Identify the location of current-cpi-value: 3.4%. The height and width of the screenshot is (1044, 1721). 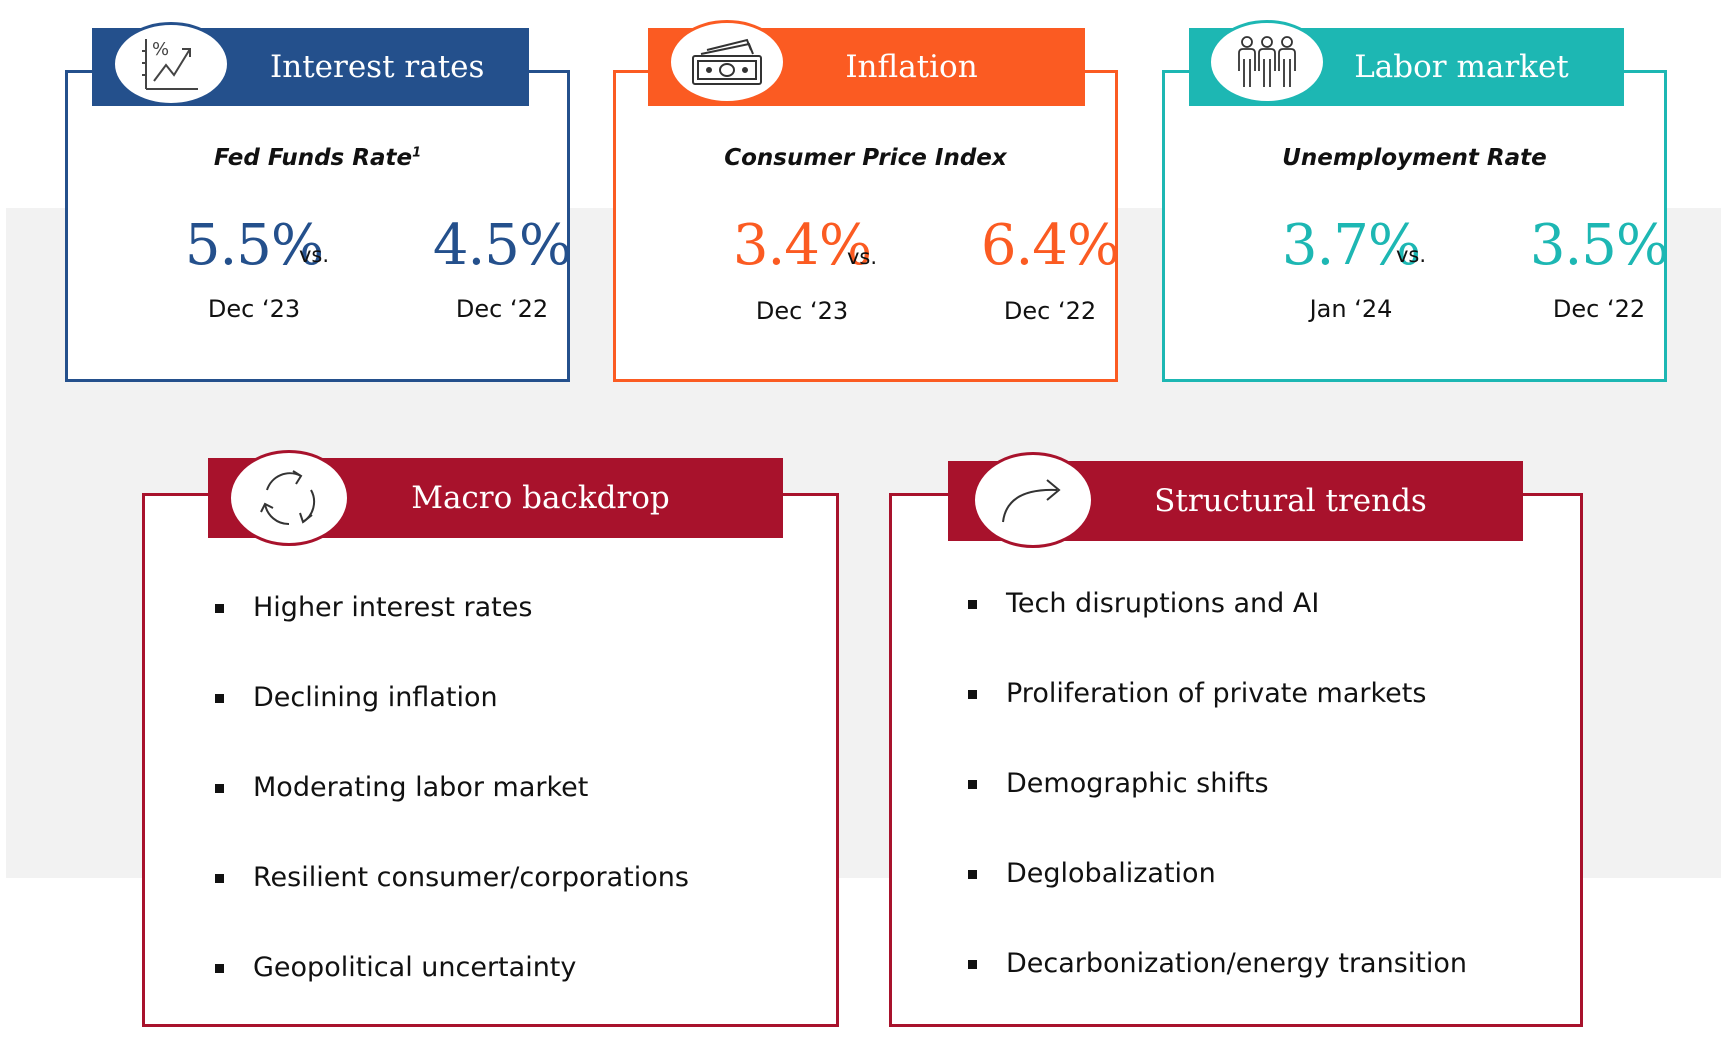
(802, 245).